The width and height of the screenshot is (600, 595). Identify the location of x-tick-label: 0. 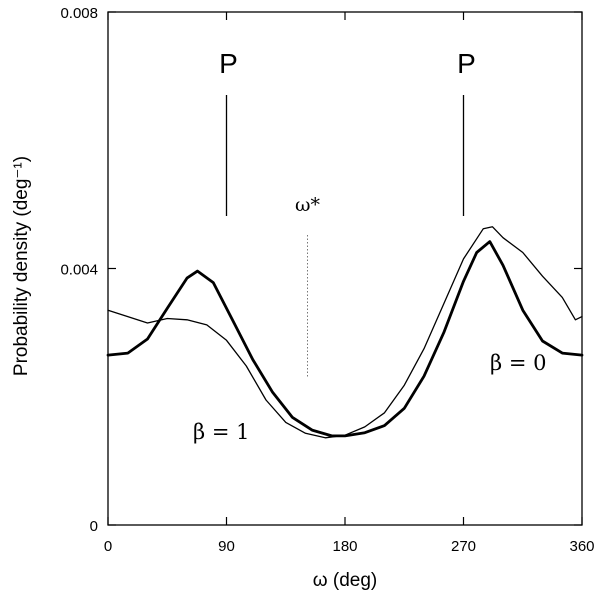
(108, 546).